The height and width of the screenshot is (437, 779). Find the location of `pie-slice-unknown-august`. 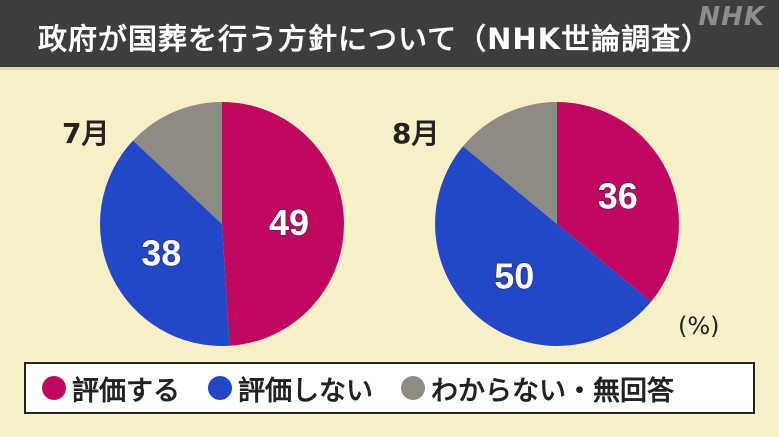

pie-slice-unknown-august is located at coordinates (509, 163).